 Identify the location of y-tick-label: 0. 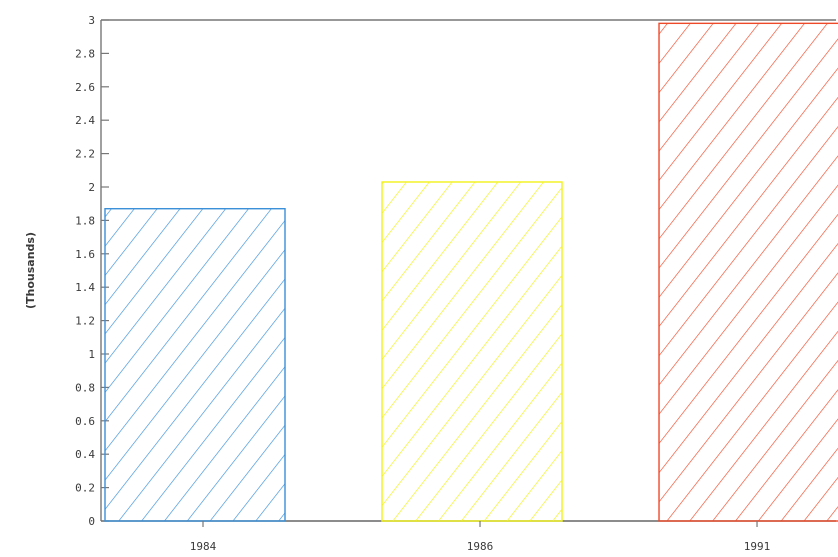
(91, 521).